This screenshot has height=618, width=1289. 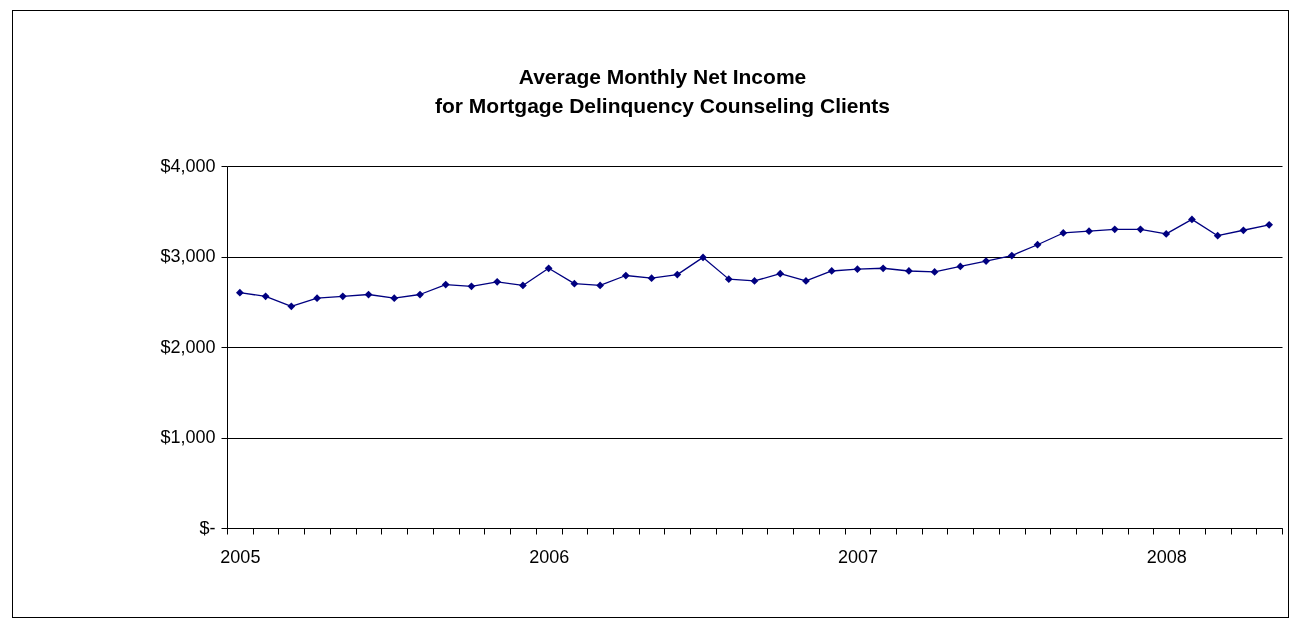 What do you see at coordinates (662, 91) in the screenshot?
I see `chart-title: Average Monthly Net Income for Mortgage Delinquency Counseling Clients` at bounding box center [662, 91].